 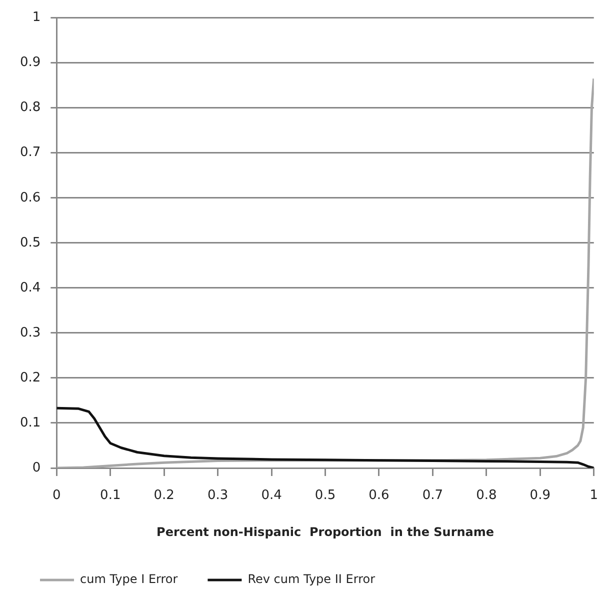 What do you see at coordinates (379, 496) in the screenshot?
I see `x-tick-label: 0.6` at bounding box center [379, 496].